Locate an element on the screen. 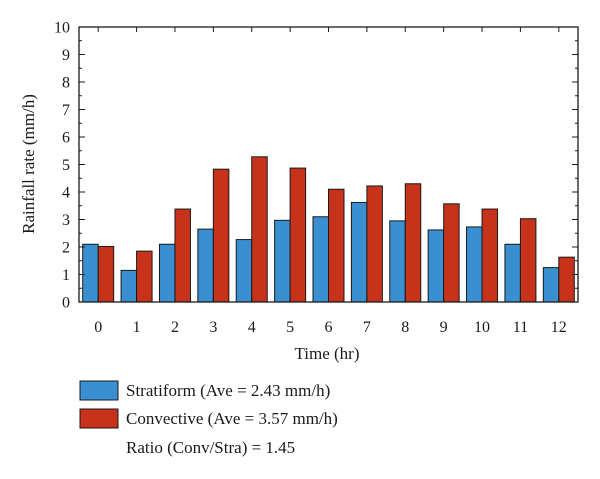 The width and height of the screenshot is (600, 479). y-tick-label-5: 5 is located at coordinates (66, 165).